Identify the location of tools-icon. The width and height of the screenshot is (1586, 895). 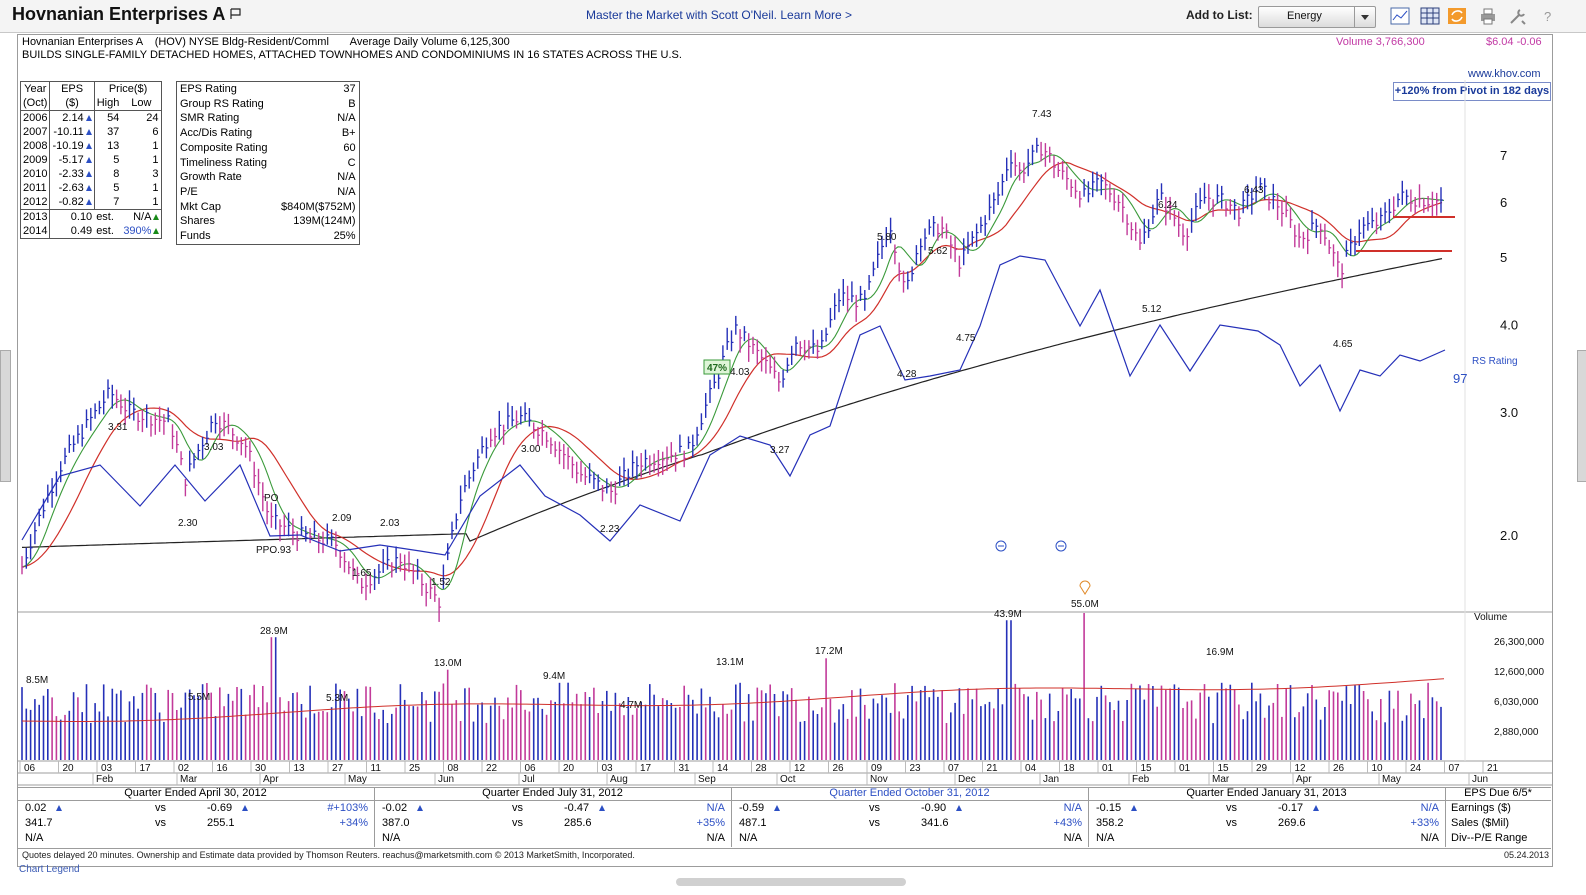
(1518, 16).